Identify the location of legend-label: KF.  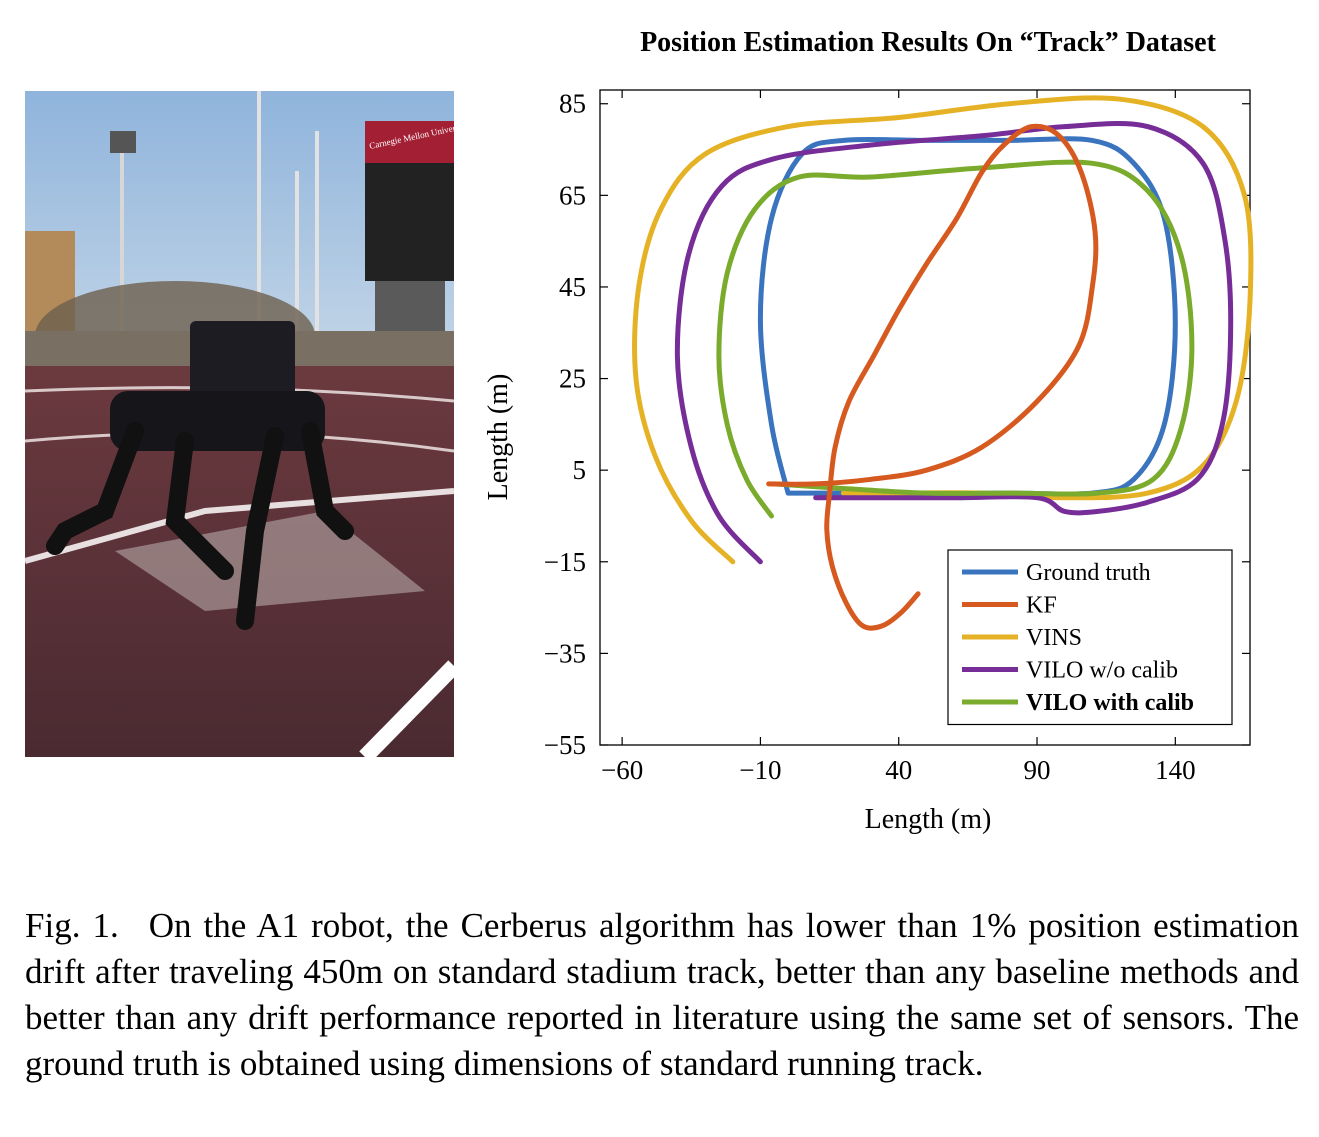
(1041, 606).